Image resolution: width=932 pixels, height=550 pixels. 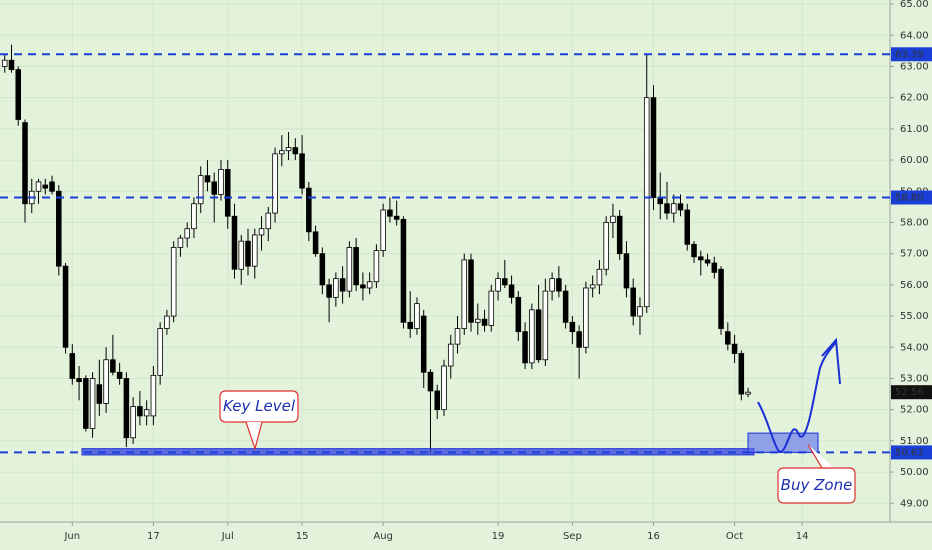 I want to click on y-tick-label: 49.00, so click(x=914, y=503).